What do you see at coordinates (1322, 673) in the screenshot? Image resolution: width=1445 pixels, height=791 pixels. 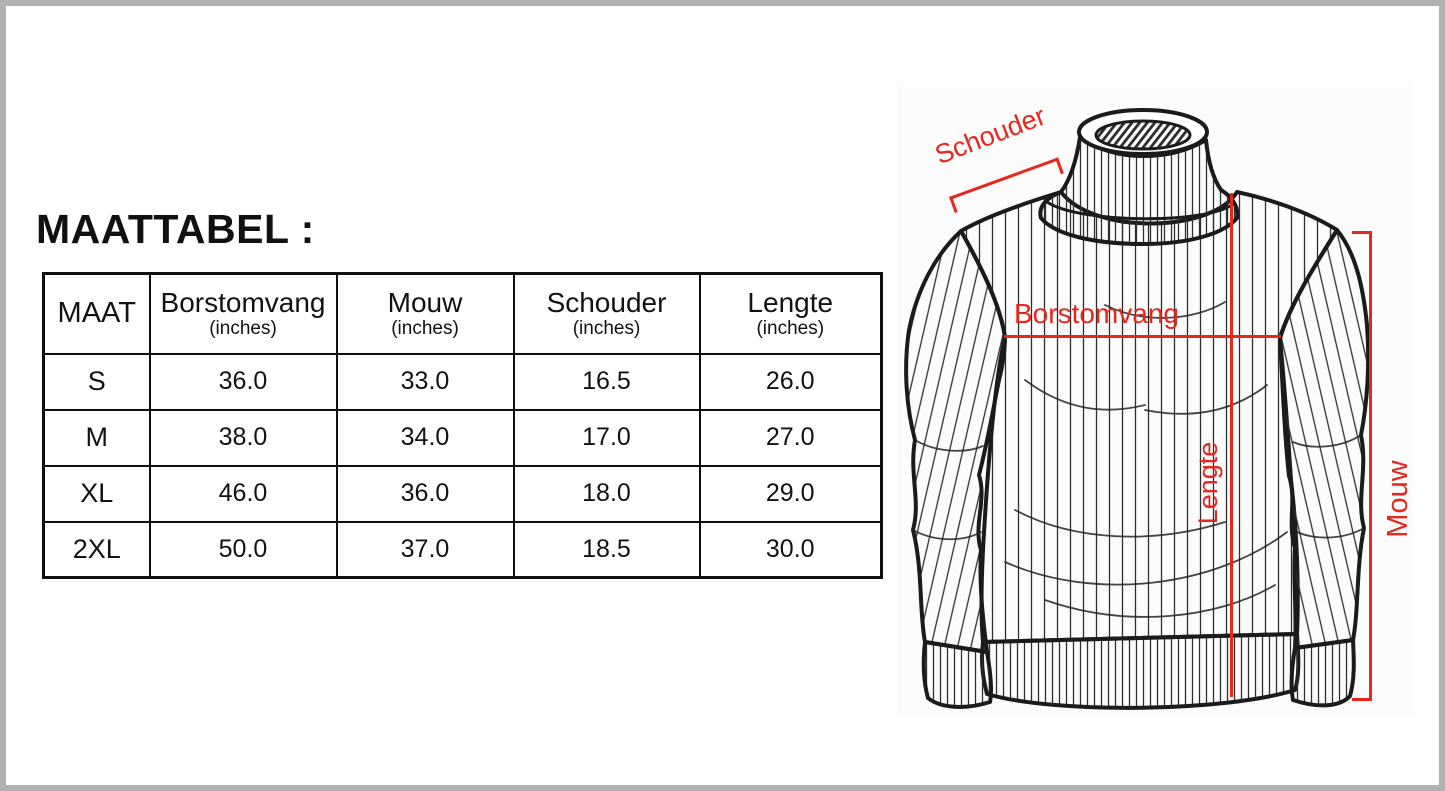 I see `sweater-right-cuff` at bounding box center [1322, 673].